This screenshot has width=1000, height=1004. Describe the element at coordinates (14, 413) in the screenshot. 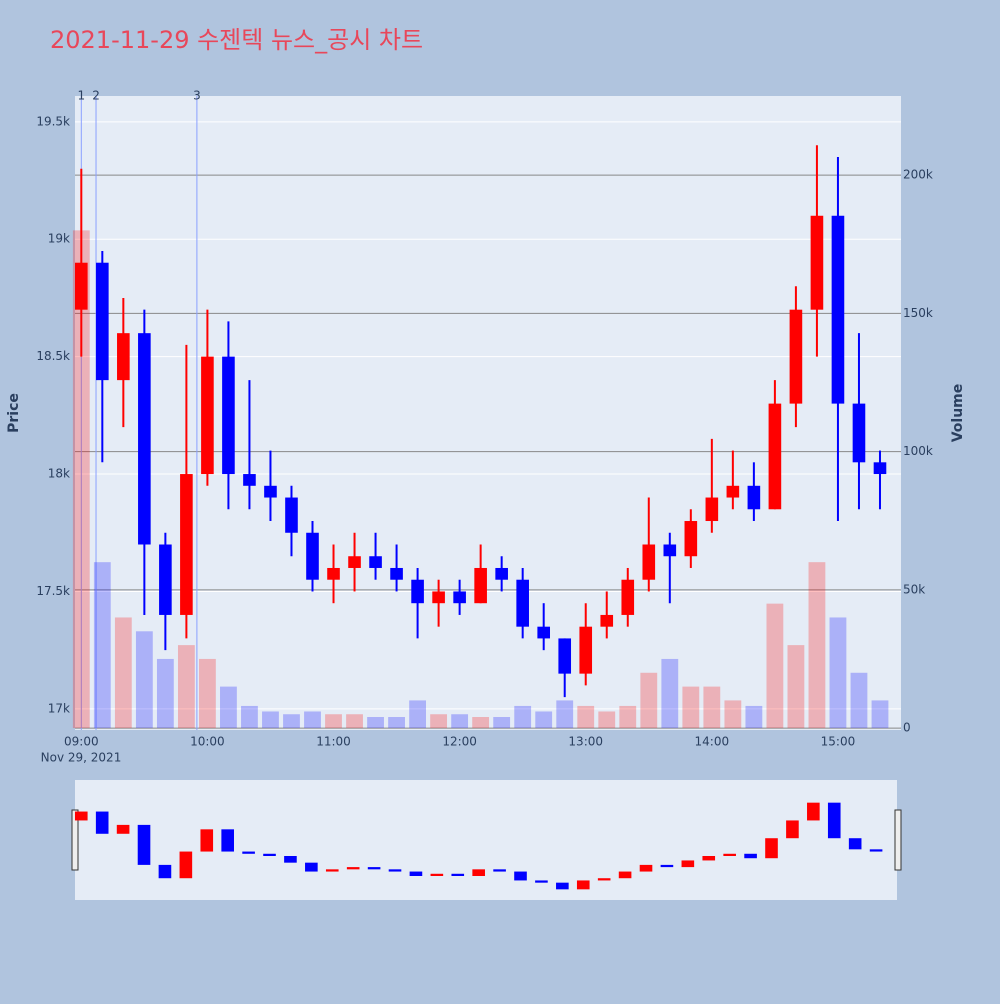

I see `y-axis-title: Price` at that location.